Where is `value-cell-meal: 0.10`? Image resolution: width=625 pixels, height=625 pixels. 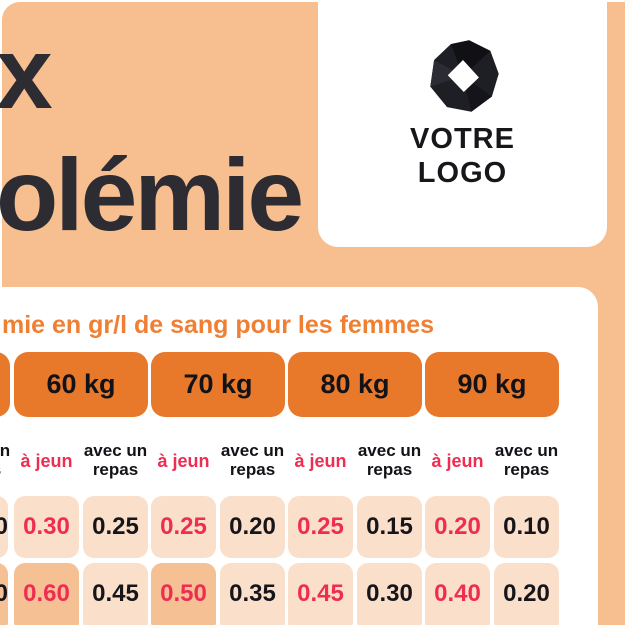 value-cell-meal: 0.10 is located at coordinates (526, 527).